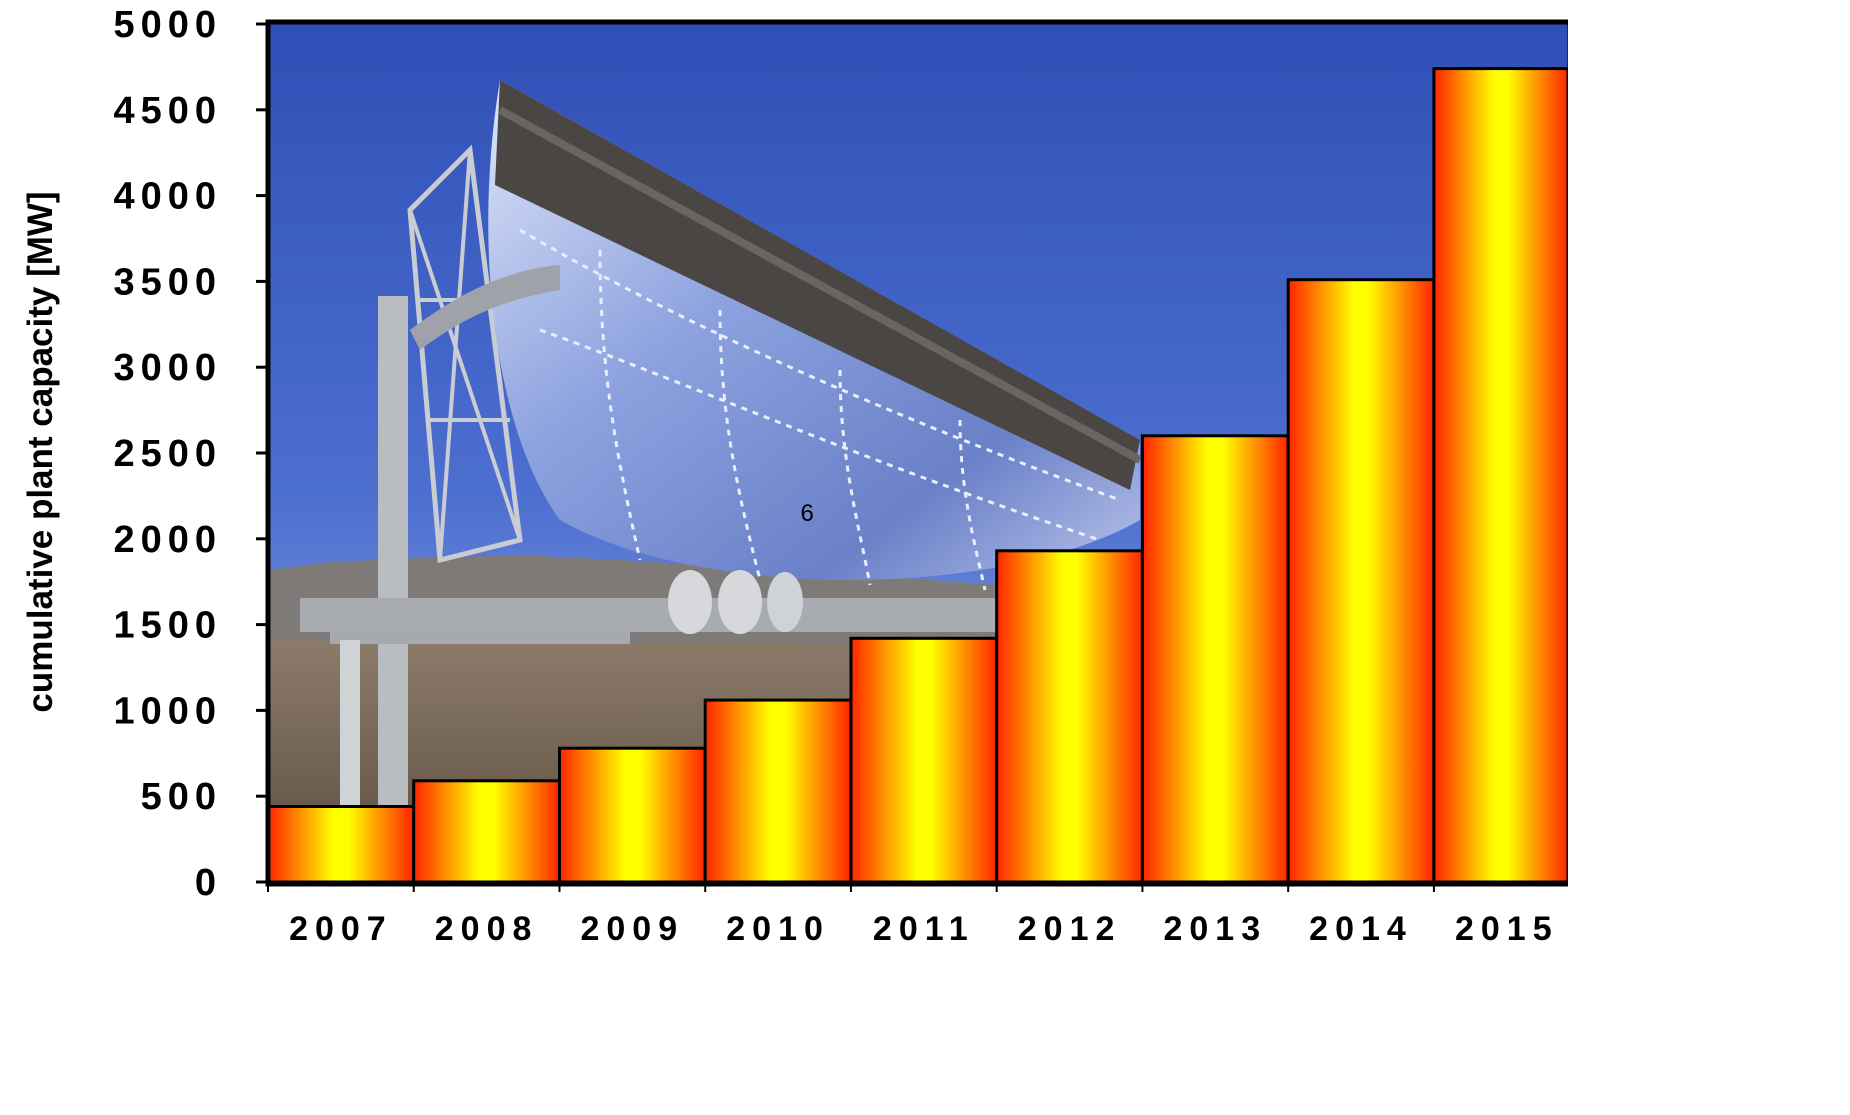 The image size is (1850, 1115). Describe the element at coordinates (1069, 716) in the screenshot. I see `bar-2012` at that location.